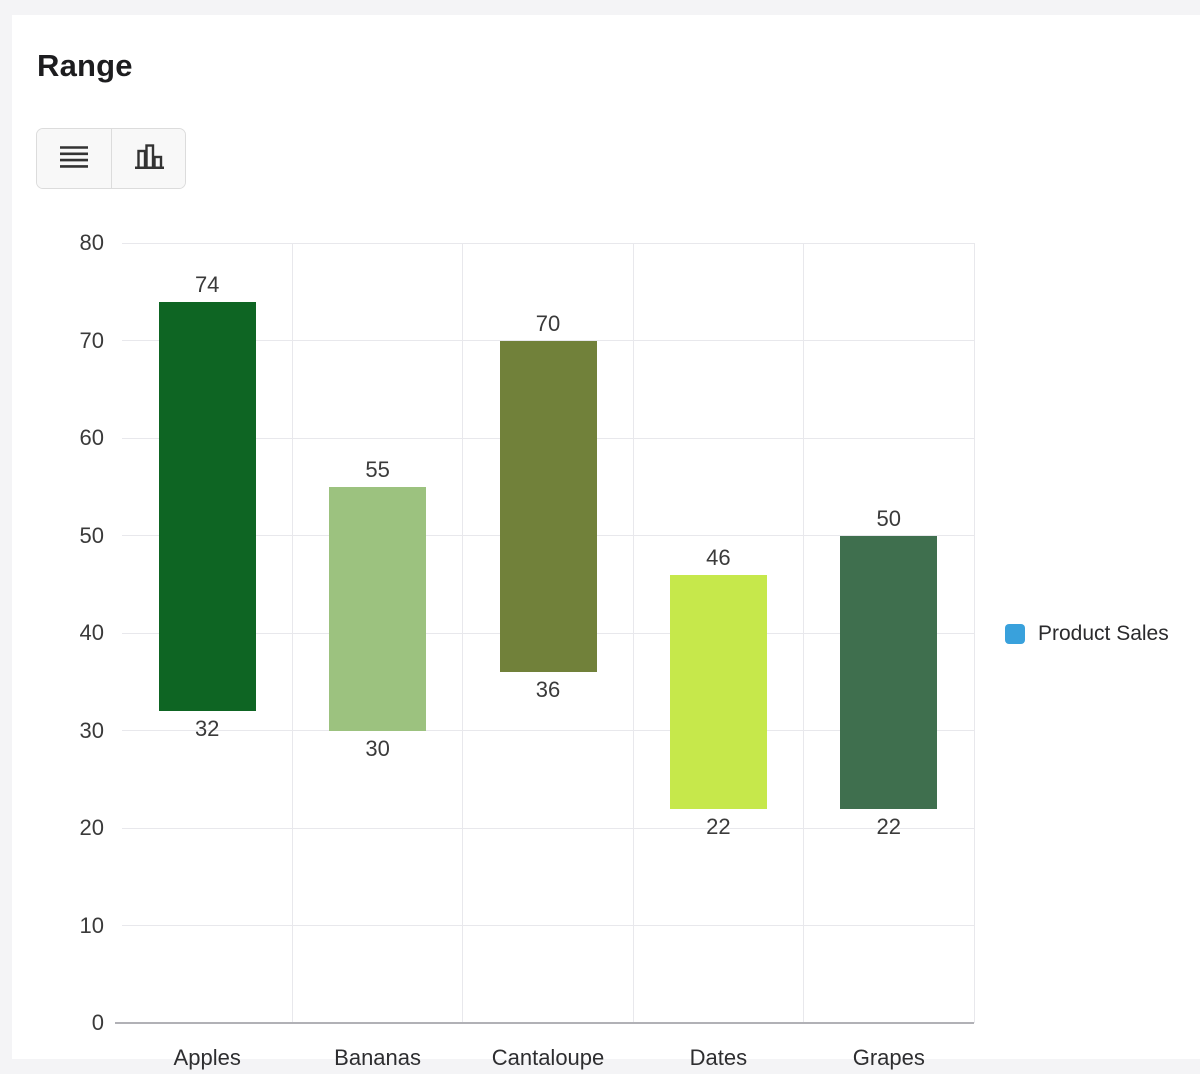 Image resolution: width=1200 pixels, height=1074 pixels. What do you see at coordinates (718, 557) in the screenshot?
I see `bar-high-value-label: 46` at bounding box center [718, 557].